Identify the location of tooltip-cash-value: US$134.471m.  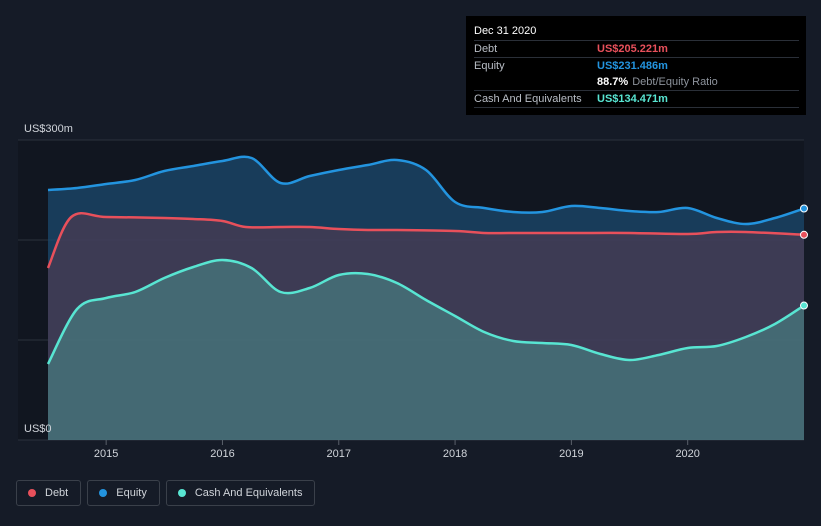
(632, 99).